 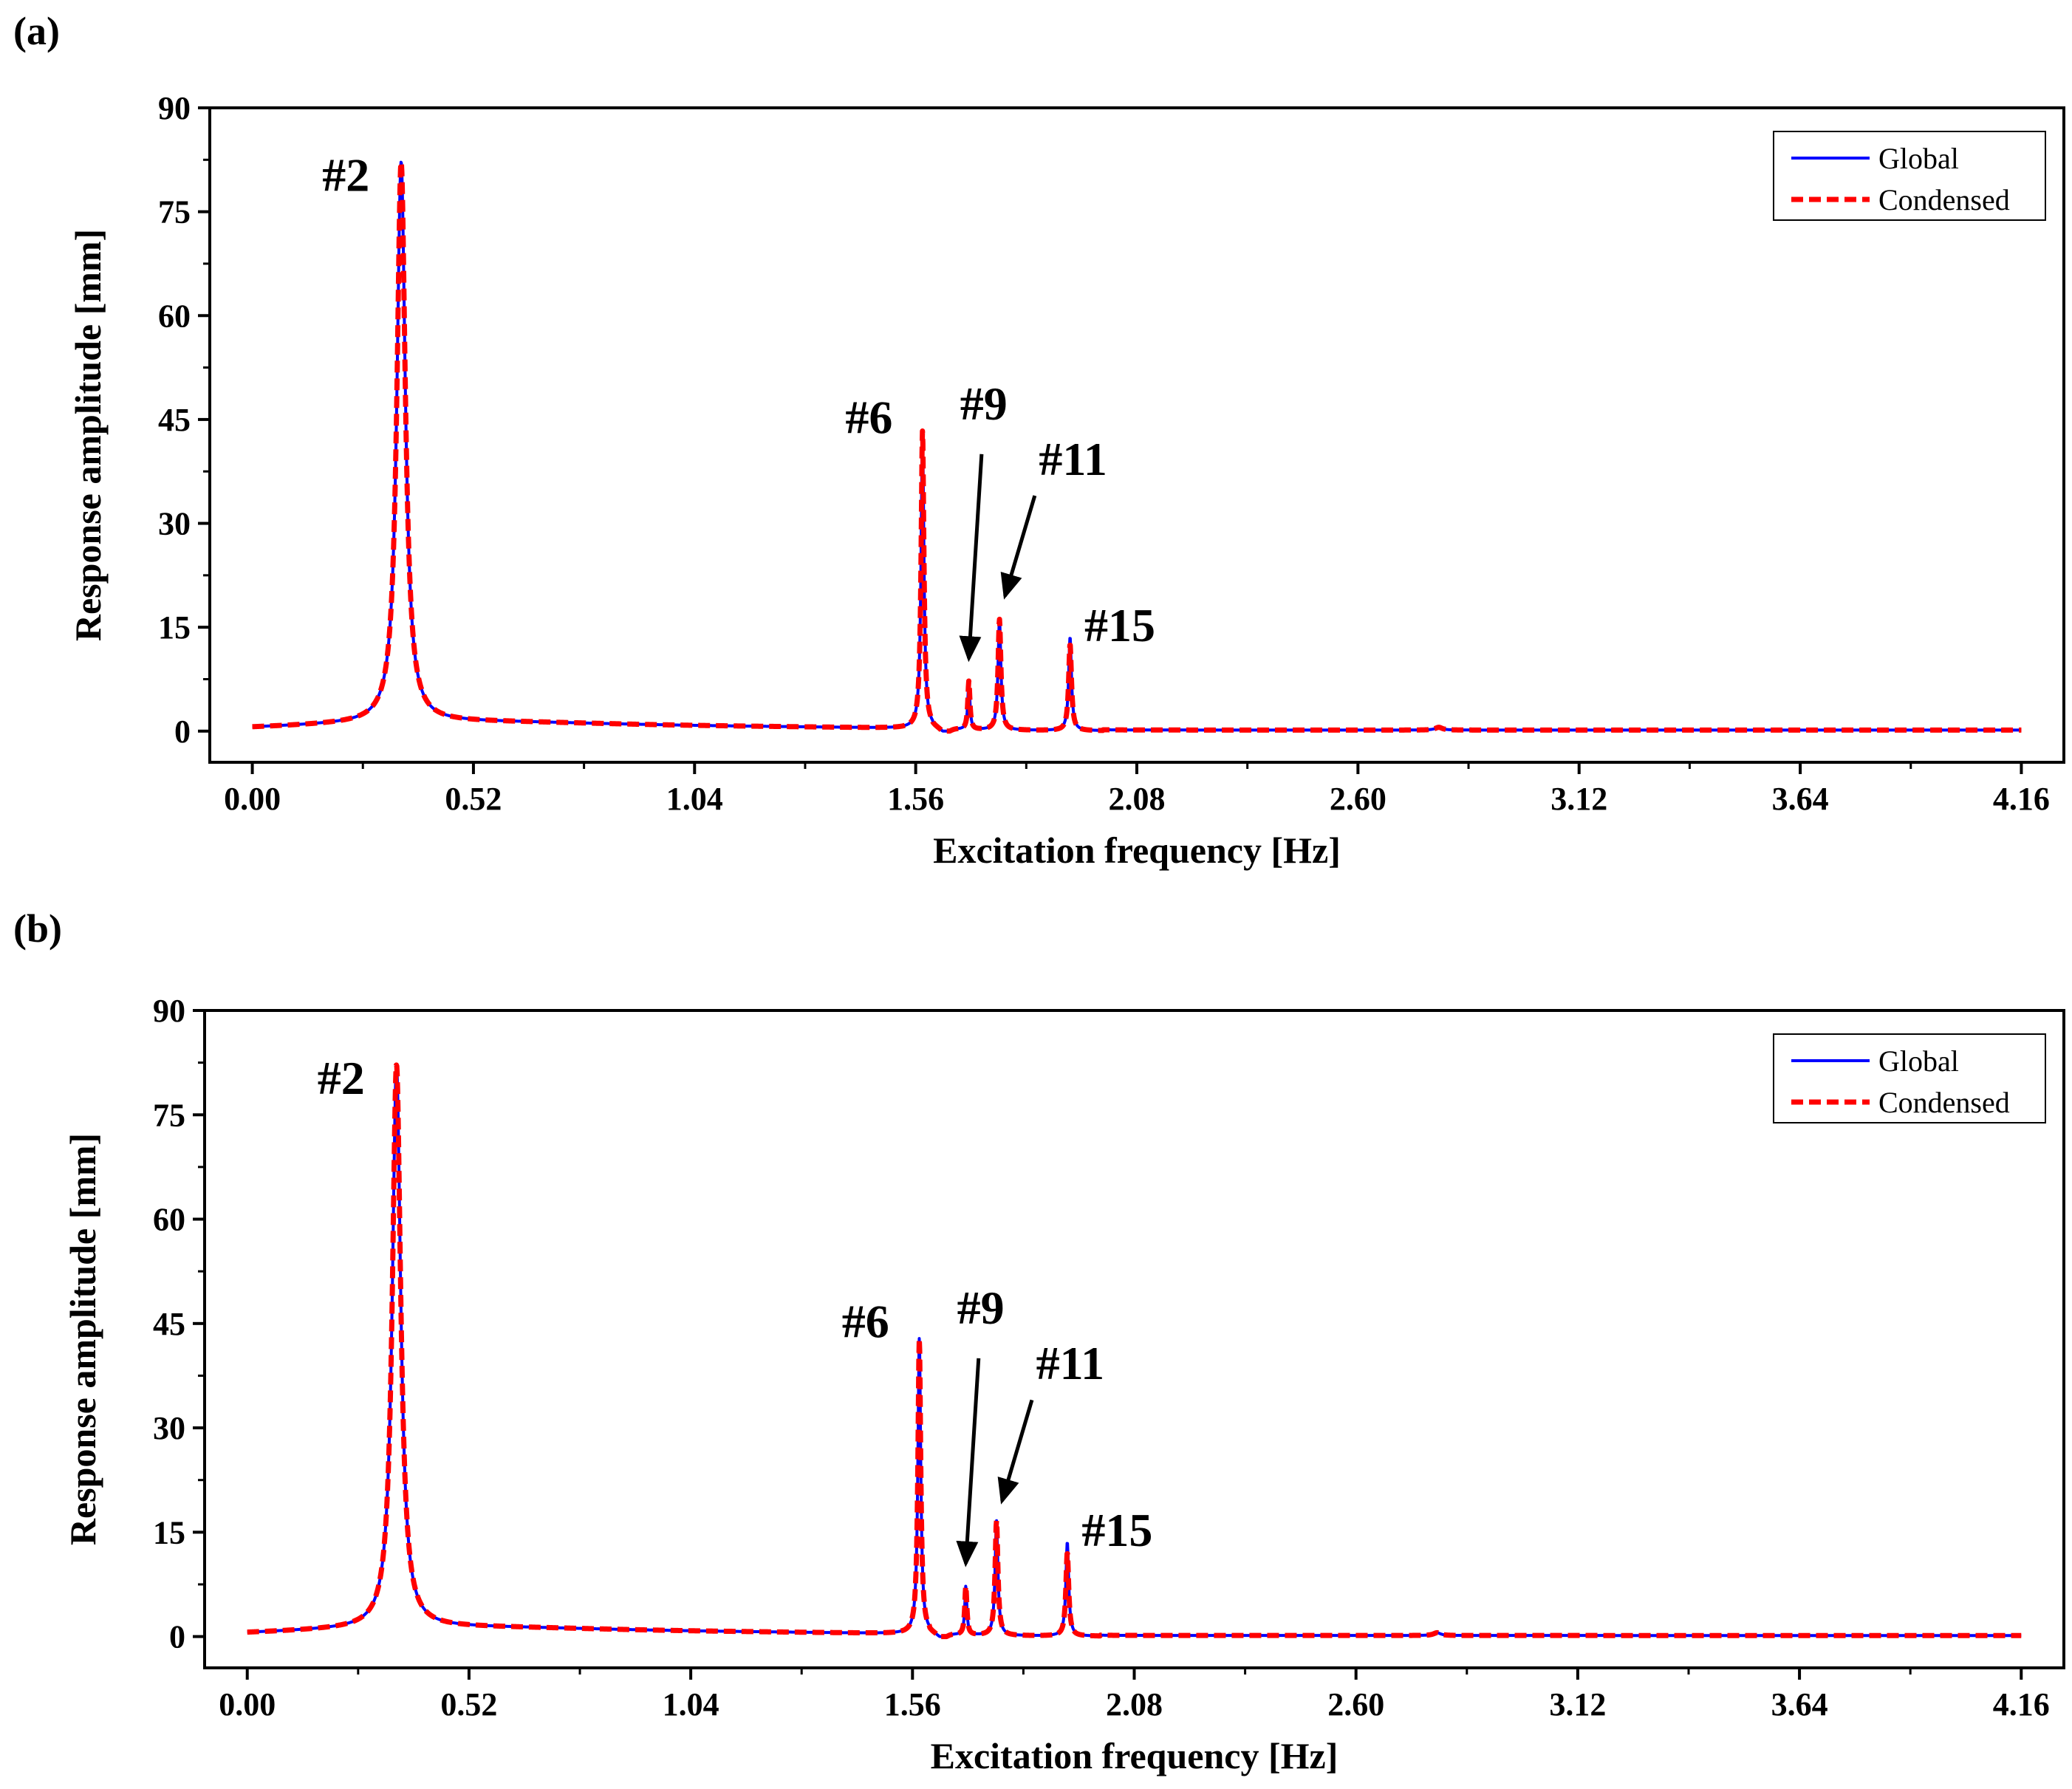 What do you see at coordinates (37, 928) in the screenshot?
I see `panel-label: (b)` at bounding box center [37, 928].